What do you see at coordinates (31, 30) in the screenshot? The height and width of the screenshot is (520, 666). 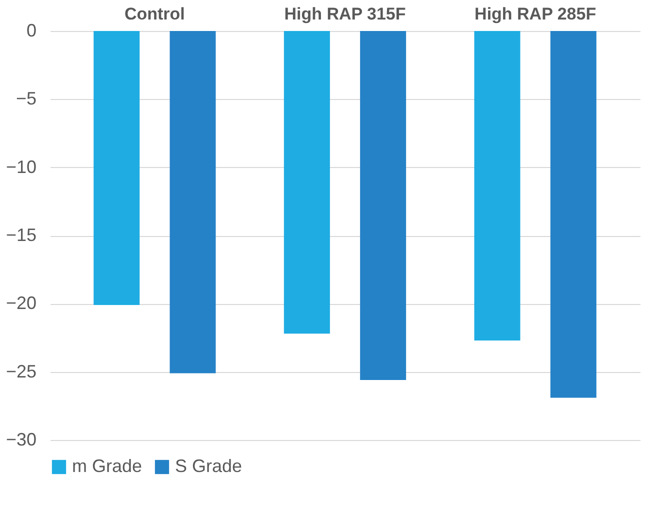 I see `y-tick-label: 0` at bounding box center [31, 30].